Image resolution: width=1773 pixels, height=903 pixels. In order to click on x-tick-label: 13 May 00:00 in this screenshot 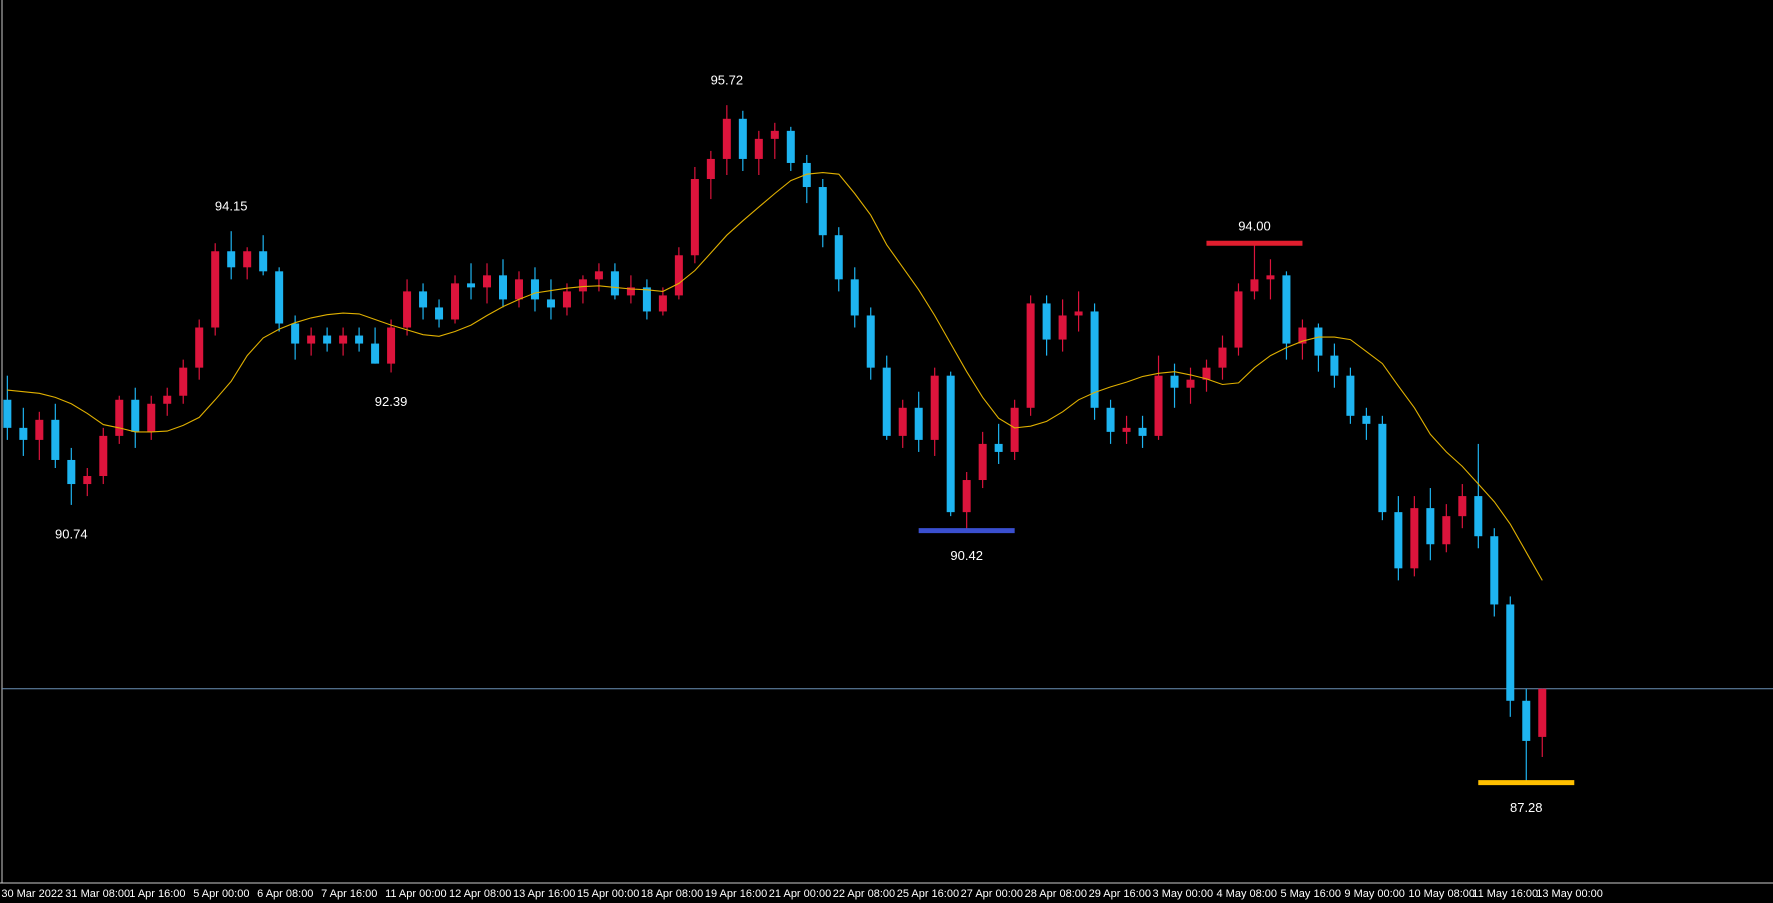, I will do `click(1569, 894)`.